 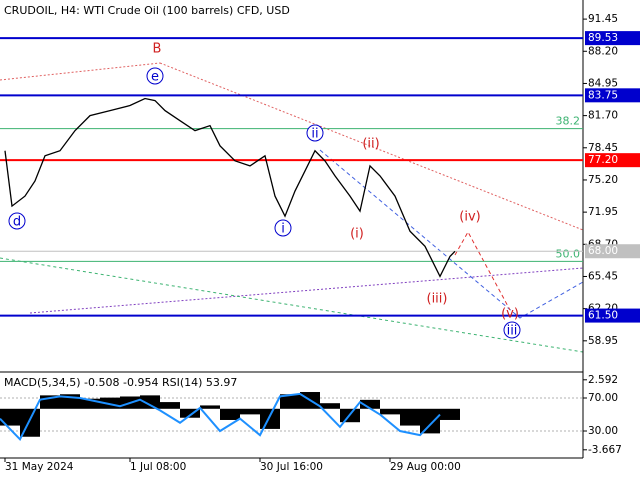 I want to click on y-tick-label: -3.667, so click(x=605, y=450).